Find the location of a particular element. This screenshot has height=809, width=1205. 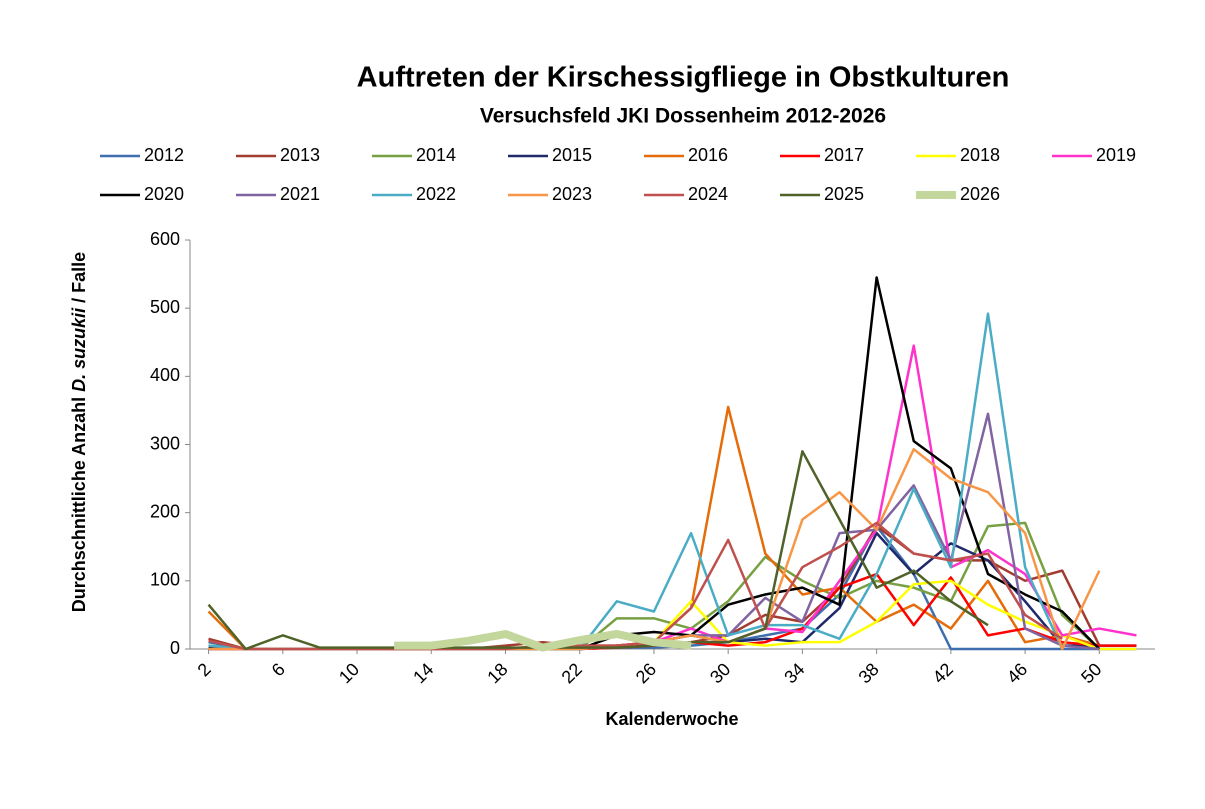

x-tick-label: 42 is located at coordinates (943, 673).